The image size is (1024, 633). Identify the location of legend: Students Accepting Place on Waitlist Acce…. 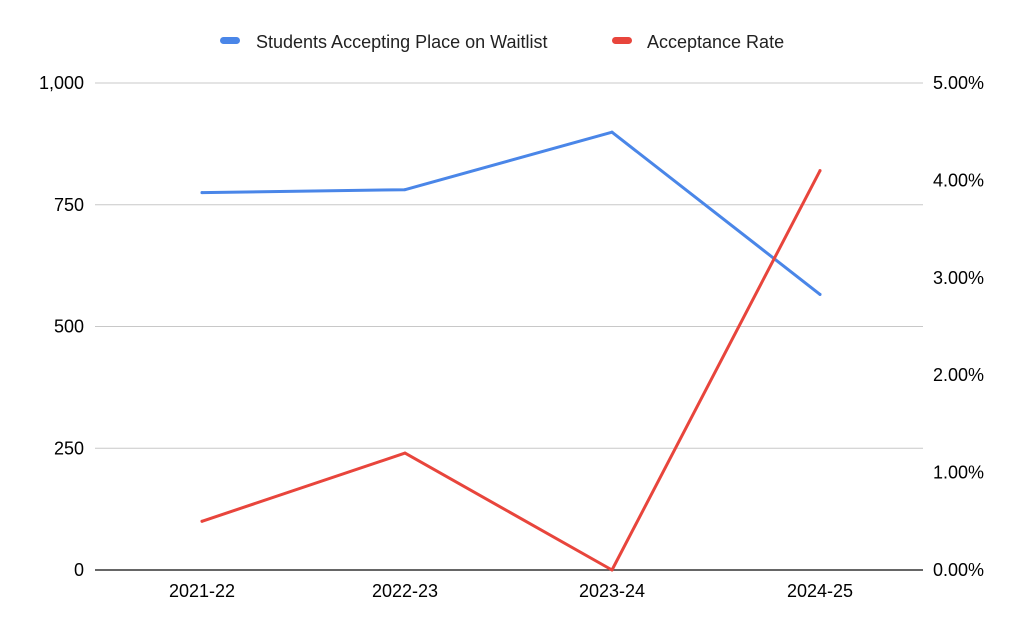
(502, 42).